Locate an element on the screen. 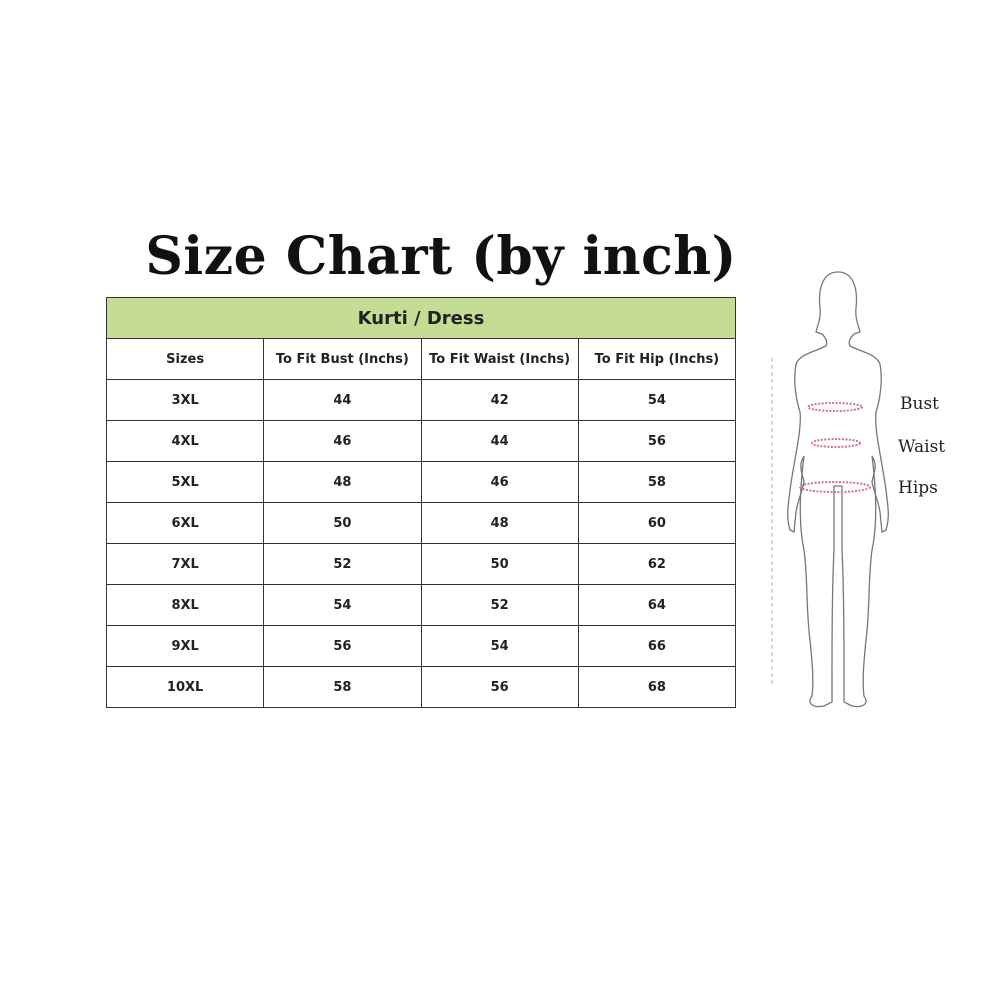 The width and height of the screenshot is (1000, 1000). measurement-cell: 64 is located at coordinates (657, 605).